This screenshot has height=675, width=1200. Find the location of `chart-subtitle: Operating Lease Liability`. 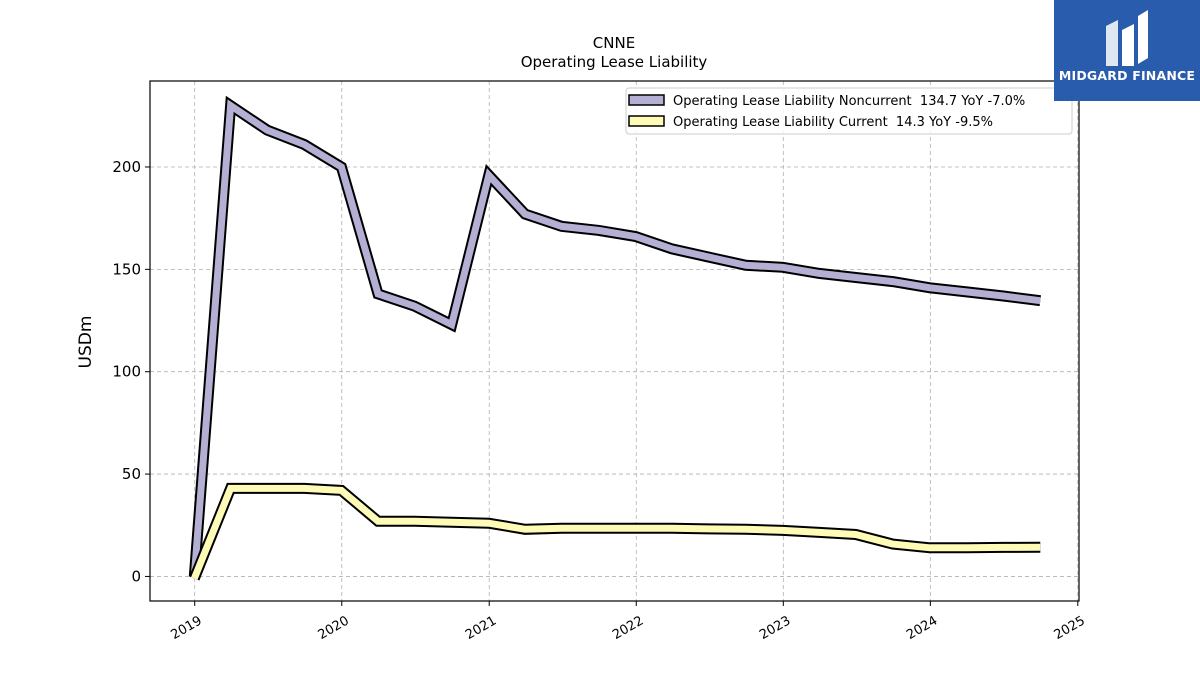

chart-subtitle: Operating Lease Liability is located at coordinates (614, 62).